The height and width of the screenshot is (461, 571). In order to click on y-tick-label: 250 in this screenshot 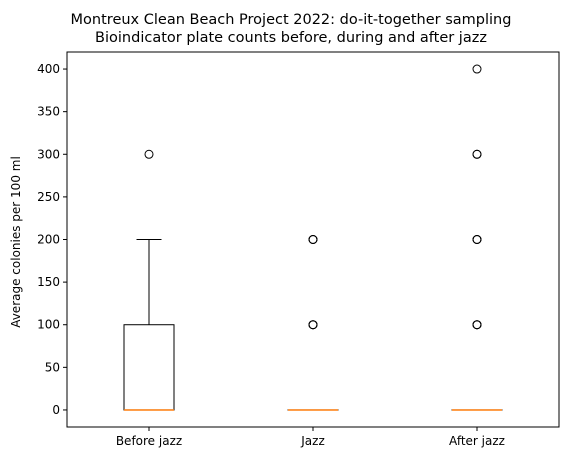, I will do `click(48, 197)`.